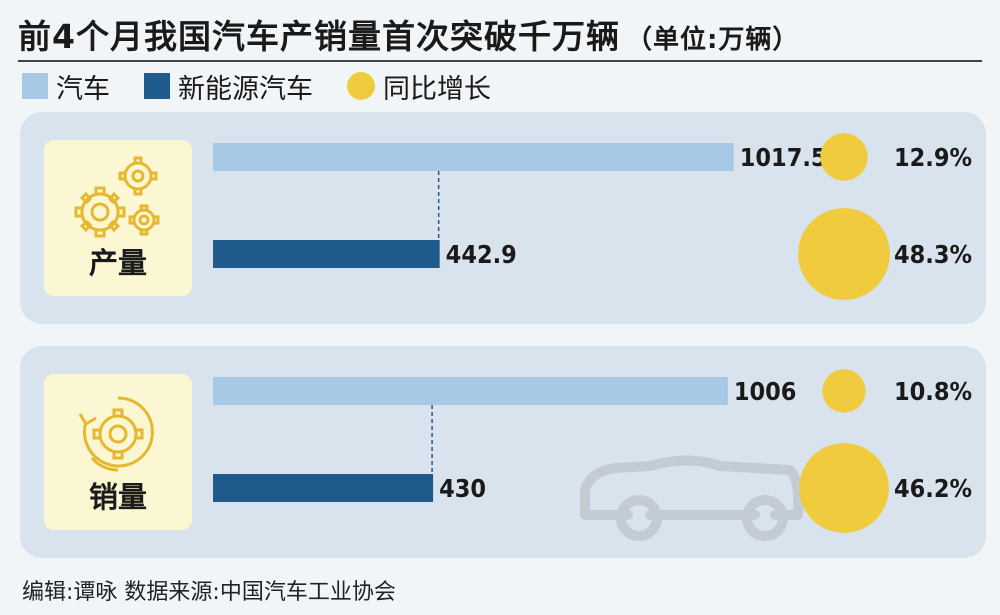 The width and height of the screenshot is (1000, 615). I want to click on legend-swatch-growth, so click(361, 86).